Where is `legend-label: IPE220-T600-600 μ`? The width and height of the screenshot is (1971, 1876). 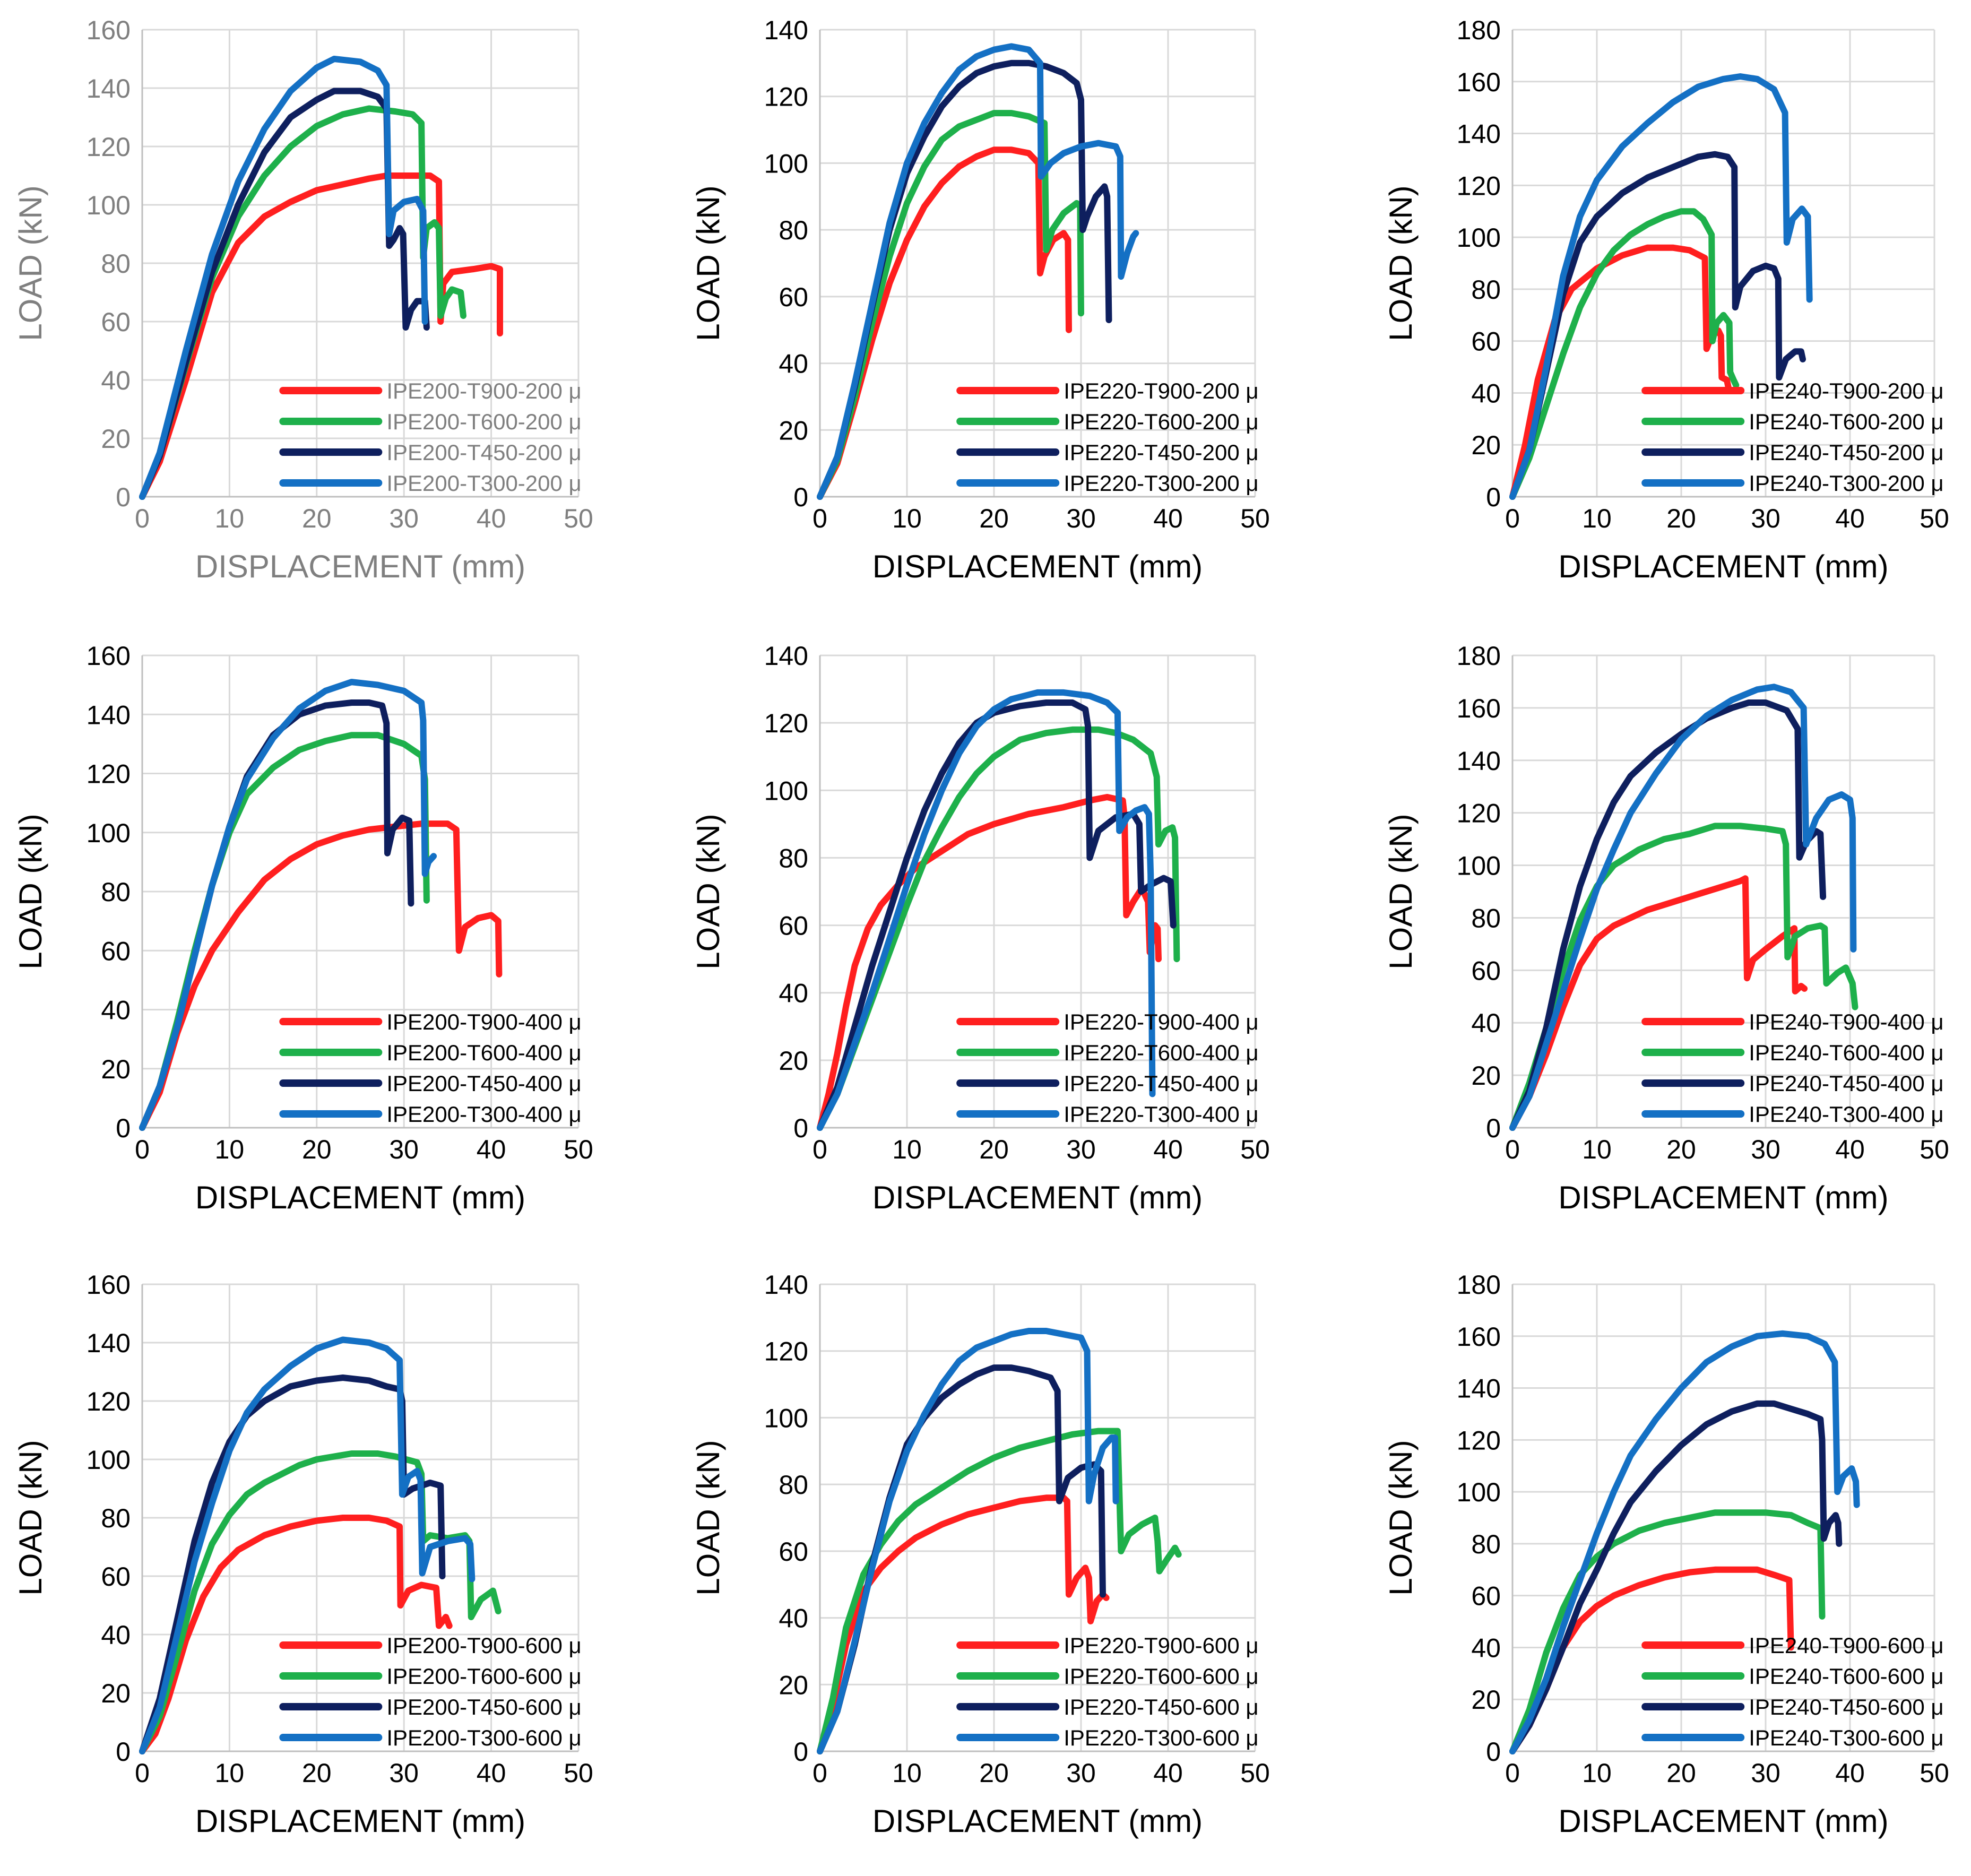
legend-label: IPE220-T600-600 μ is located at coordinates (1161, 1676).